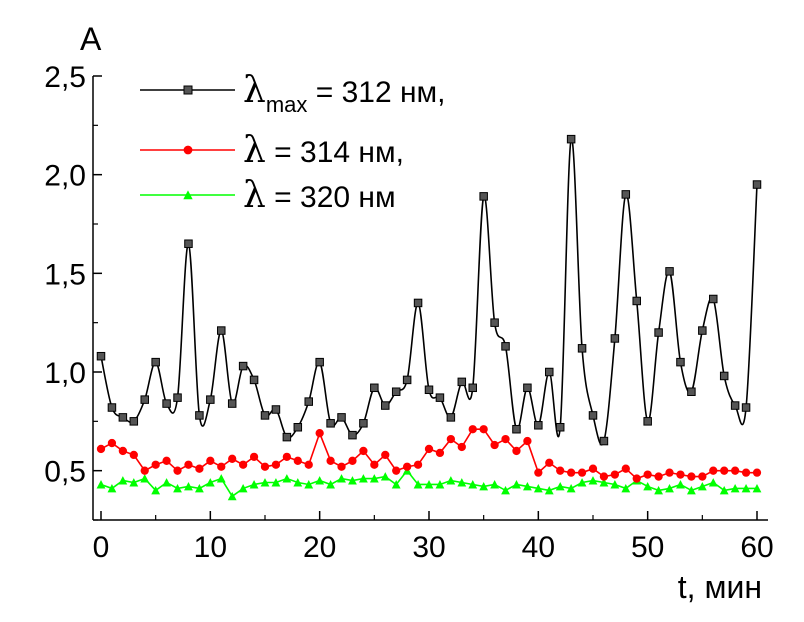 This screenshot has width=804, height=622. What do you see at coordinates (254, 150) in the screenshot?
I see `legend-symbol: λ` at bounding box center [254, 150].